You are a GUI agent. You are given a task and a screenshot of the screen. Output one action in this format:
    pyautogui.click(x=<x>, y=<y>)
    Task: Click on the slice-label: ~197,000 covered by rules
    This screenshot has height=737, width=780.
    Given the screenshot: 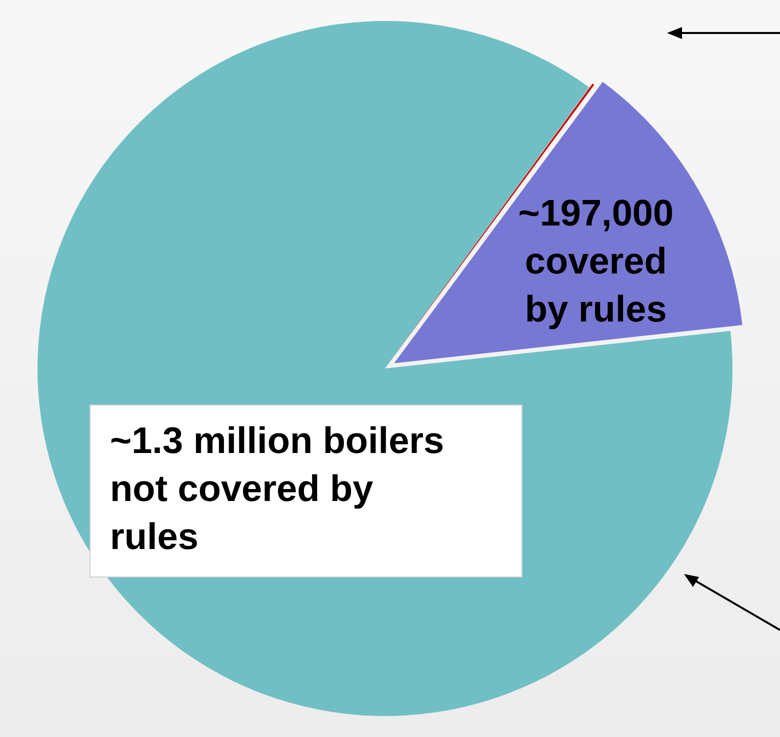 What is the action you would take?
    pyautogui.click(x=596, y=261)
    